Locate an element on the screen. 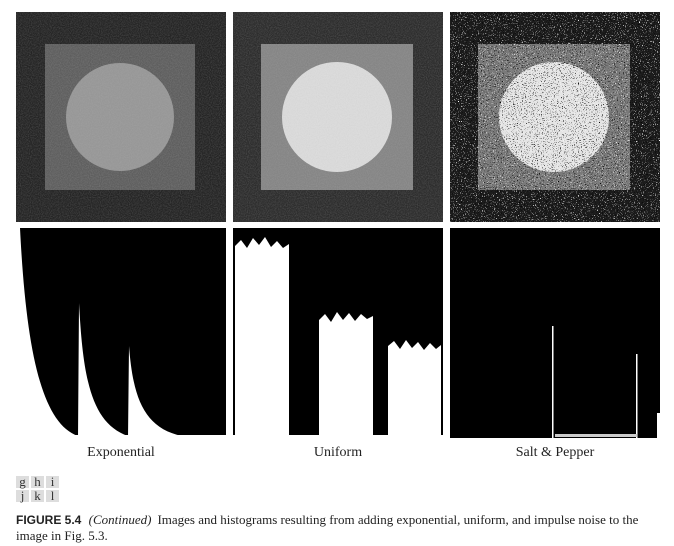  key: j is located at coordinates (22, 495).